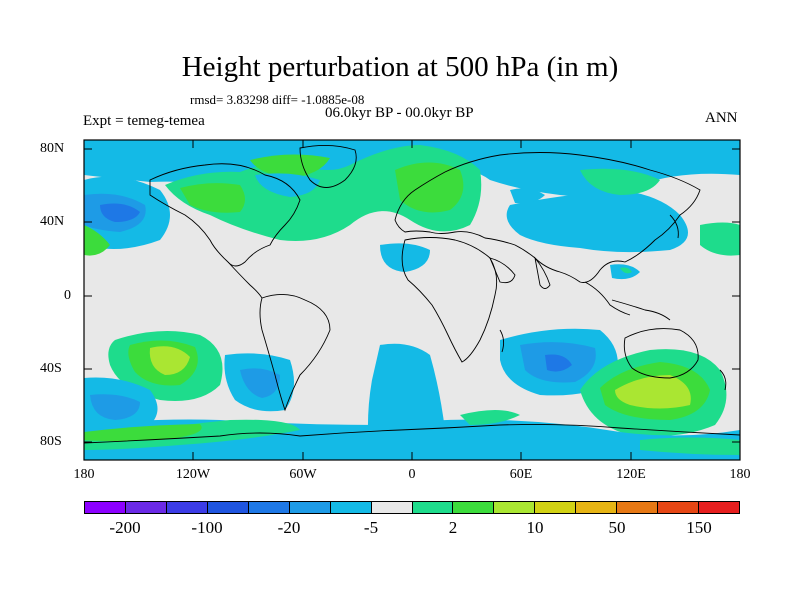 The width and height of the screenshot is (800, 600). I want to click on colorbar-label: 150, so click(699, 527).